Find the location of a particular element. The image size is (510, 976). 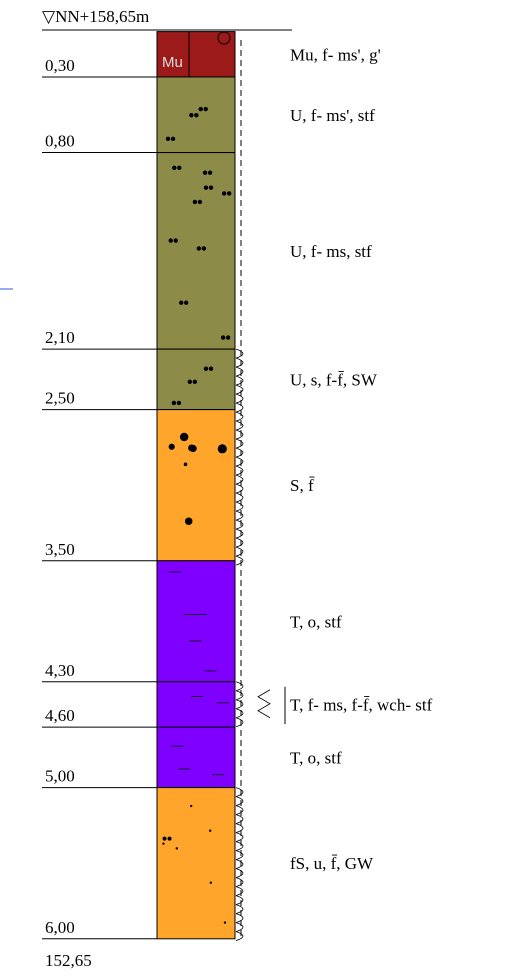

layer-description: U, f- ms', stf is located at coordinates (332, 115).